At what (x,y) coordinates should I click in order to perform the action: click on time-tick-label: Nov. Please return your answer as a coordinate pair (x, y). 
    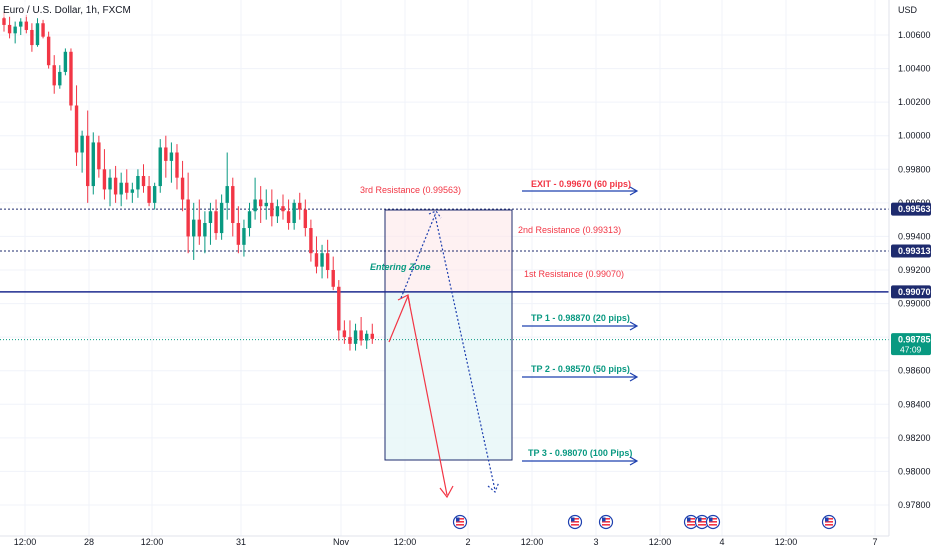
    Looking at the image, I should click on (341, 542).